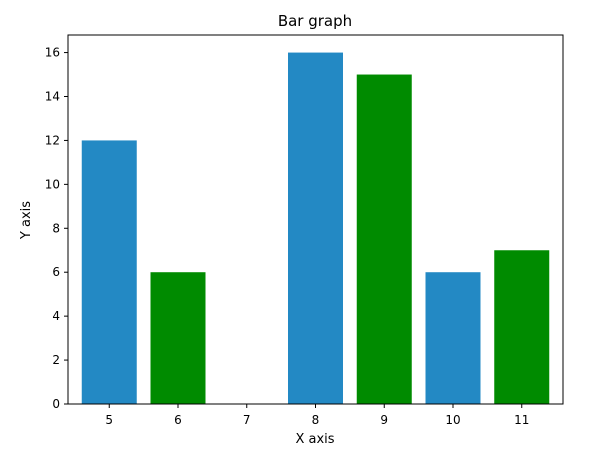 Image resolution: width=590 pixels, height=450 pixels. I want to click on y-tick-label: 12, so click(52, 140).